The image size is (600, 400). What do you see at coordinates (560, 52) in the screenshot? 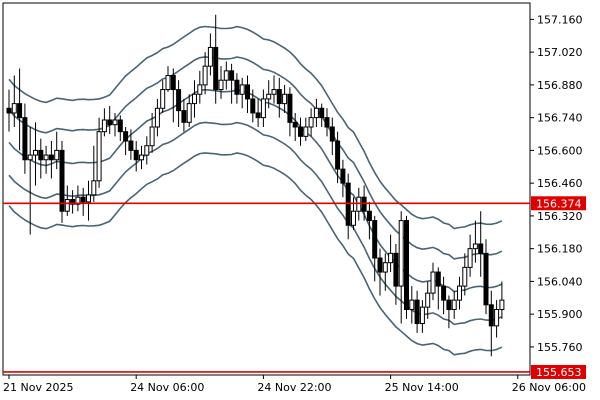
I see `y-tick-label: 157.020` at bounding box center [560, 52].